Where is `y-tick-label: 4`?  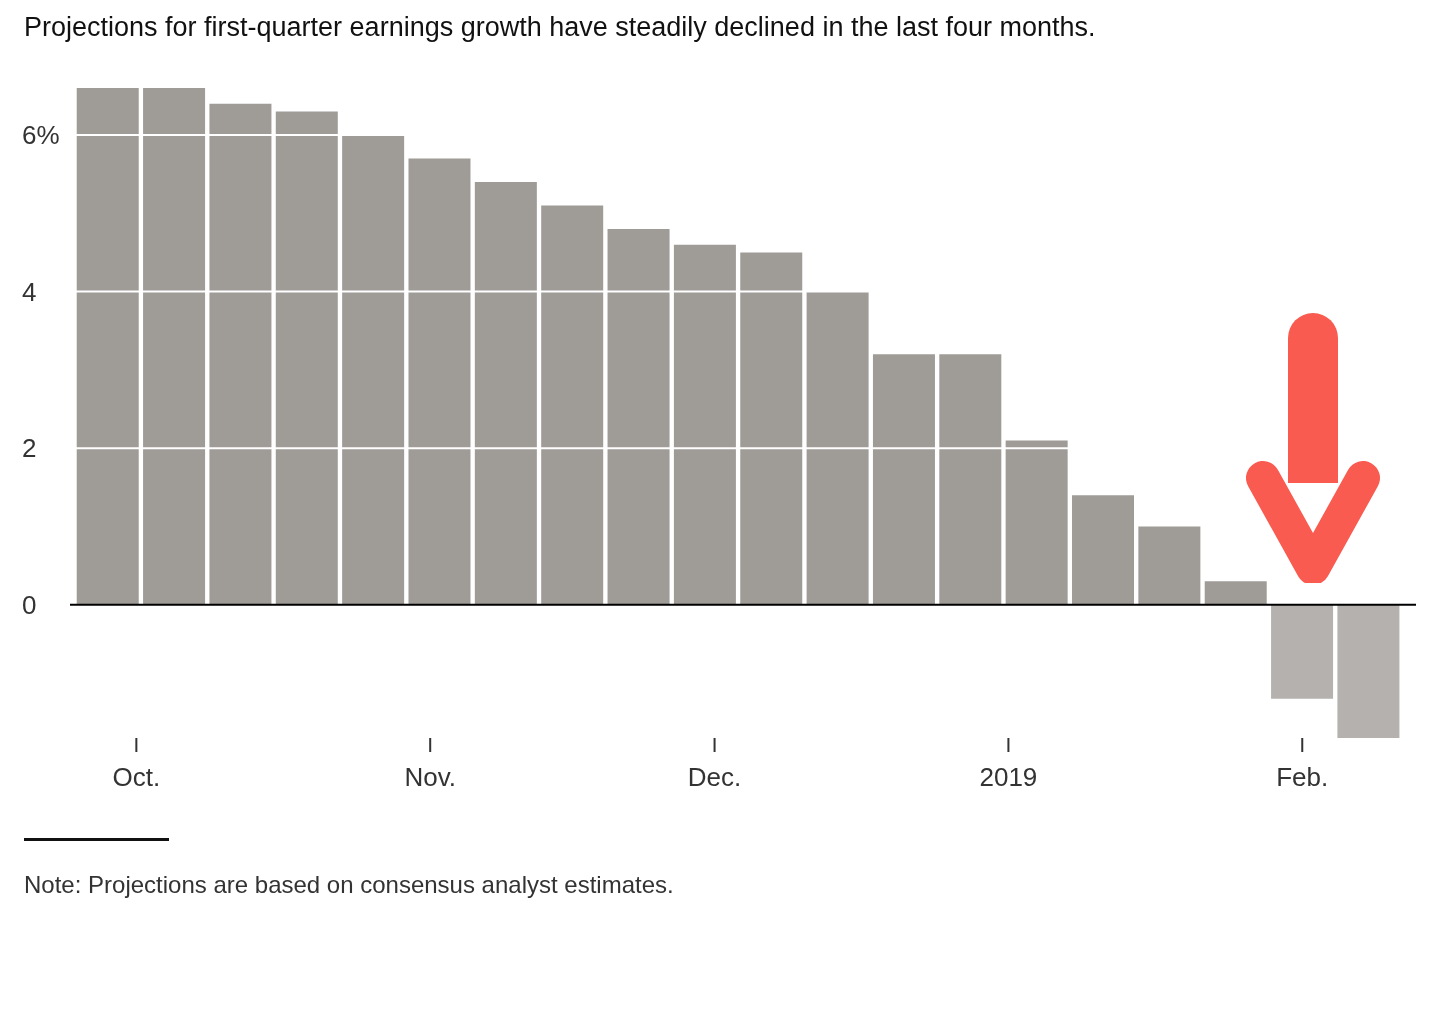
y-tick-label: 4 is located at coordinates (29, 291).